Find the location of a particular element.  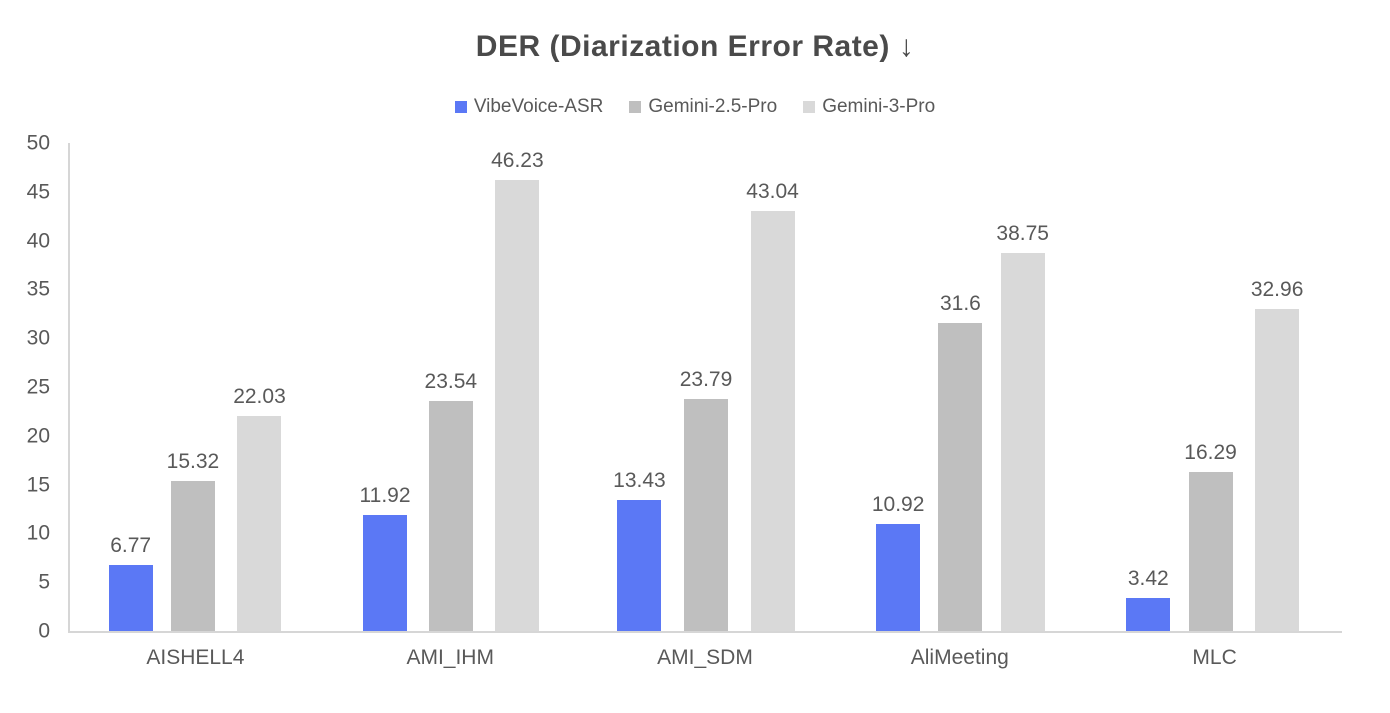

x-axis-labels: AISHELL4 AMI_IHM AMI_SDM AliMeeting MLC is located at coordinates (705, 658).